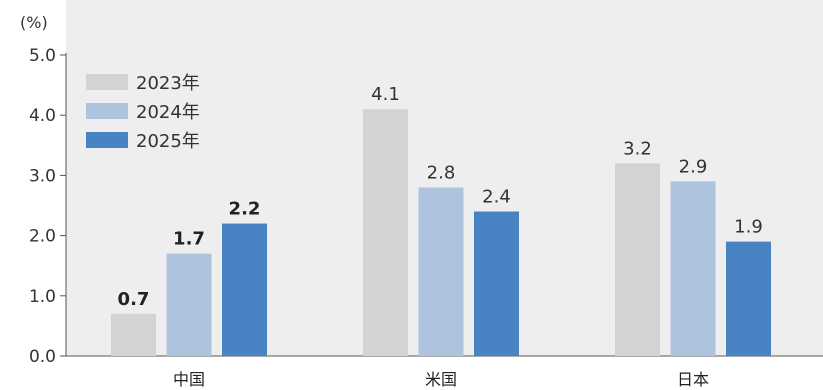 The image size is (823, 390). What do you see at coordinates (34, 22) in the screenshot?
I see `unit-label: (%)` at bounding box center [34, 22].